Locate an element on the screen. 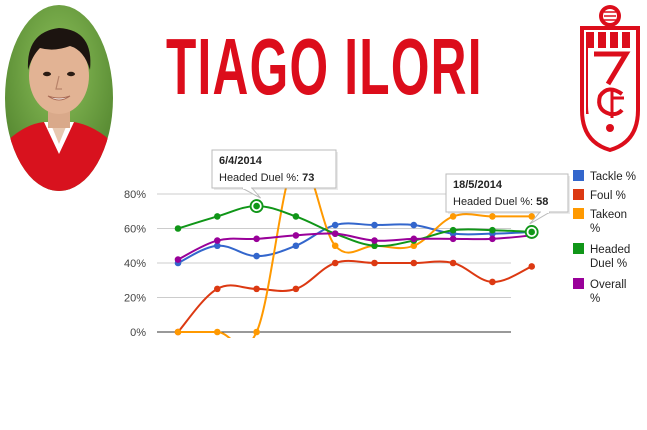  legend-label: Headed is located at coordinates (610, 250).